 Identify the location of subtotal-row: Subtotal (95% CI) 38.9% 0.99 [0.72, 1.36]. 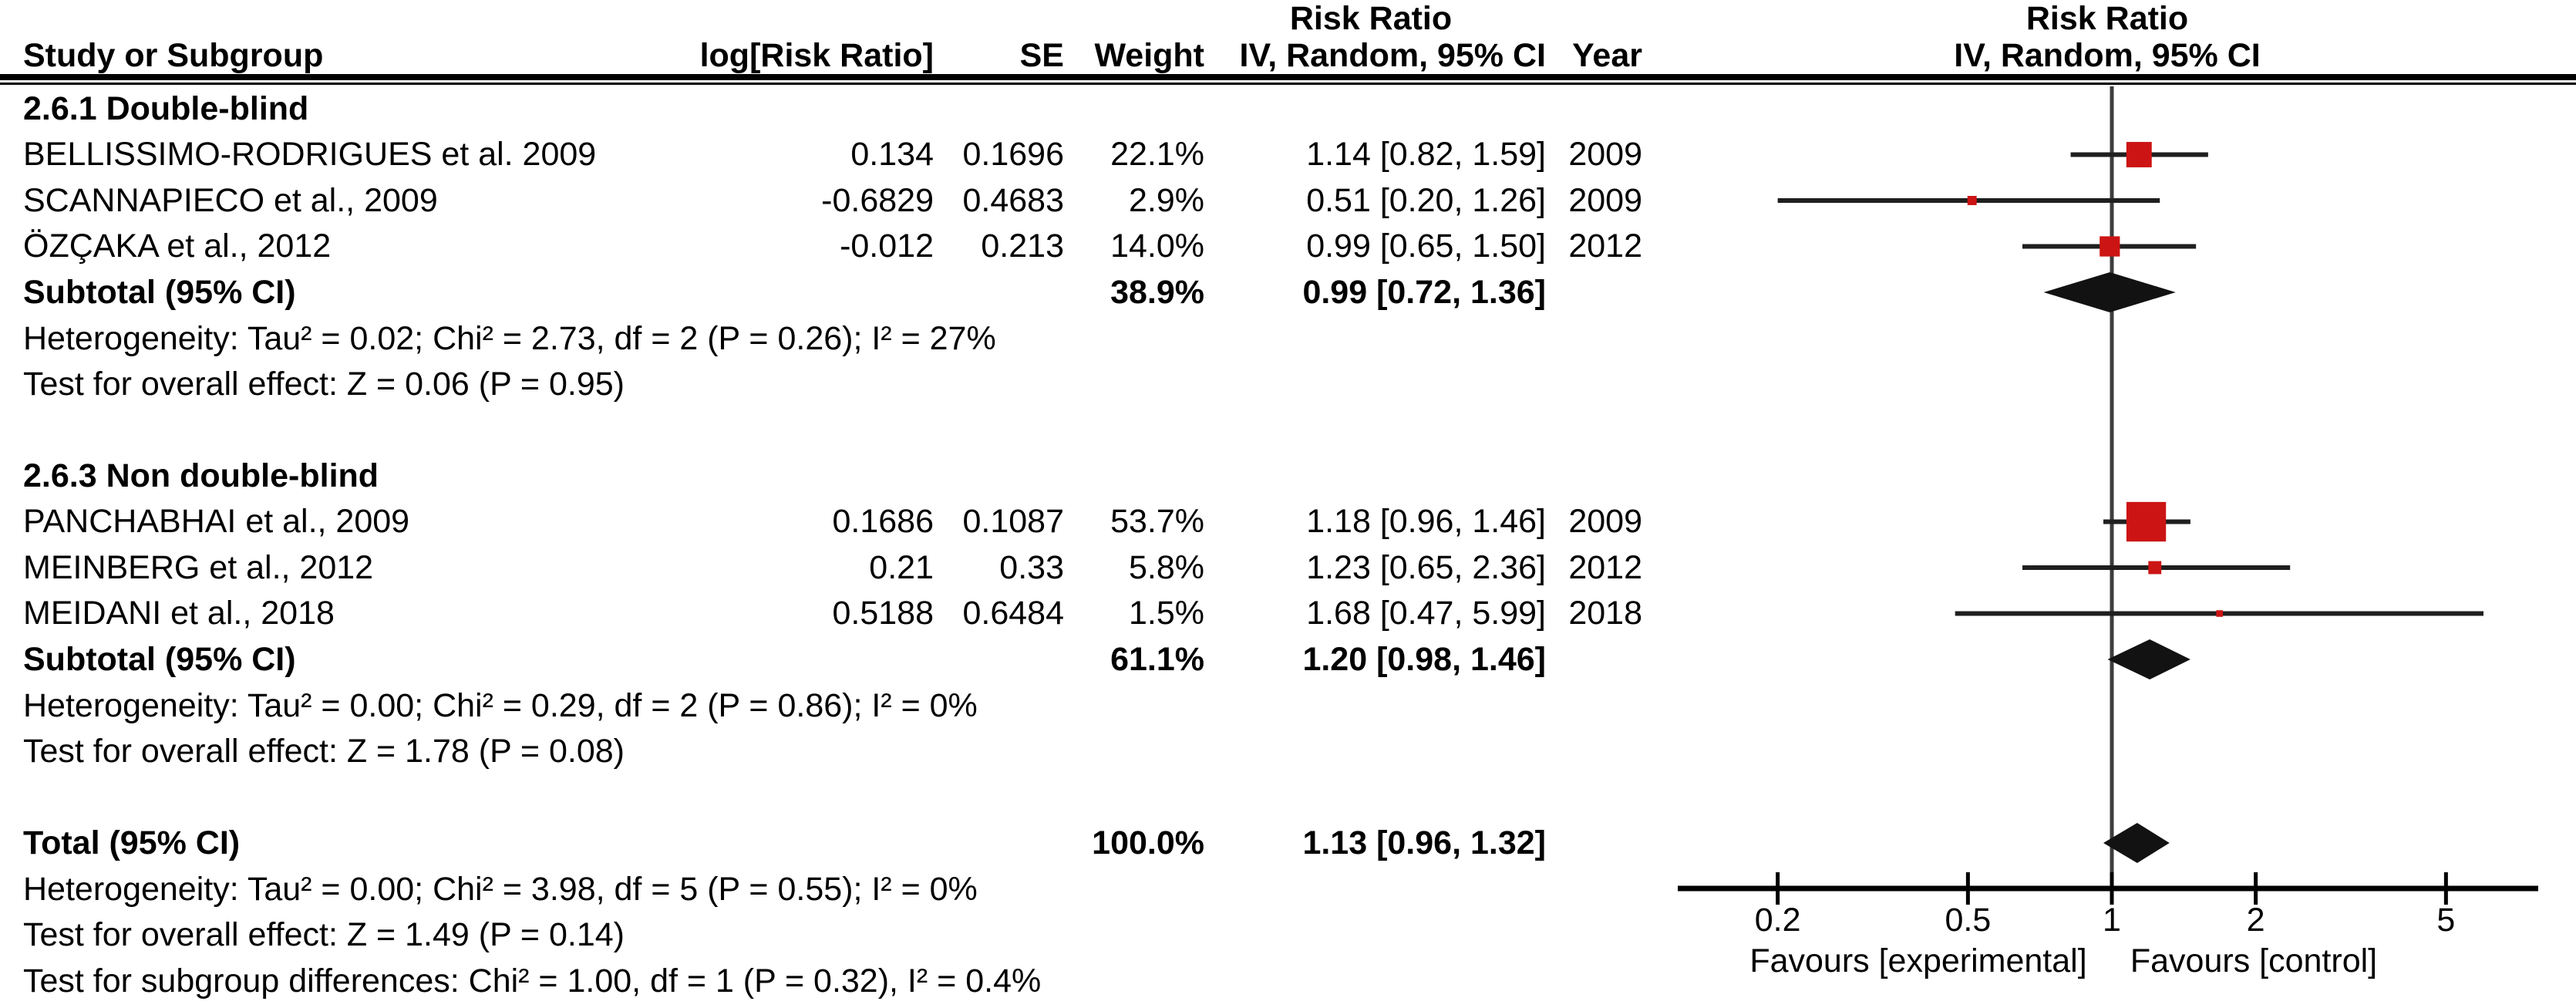
(821, 292).